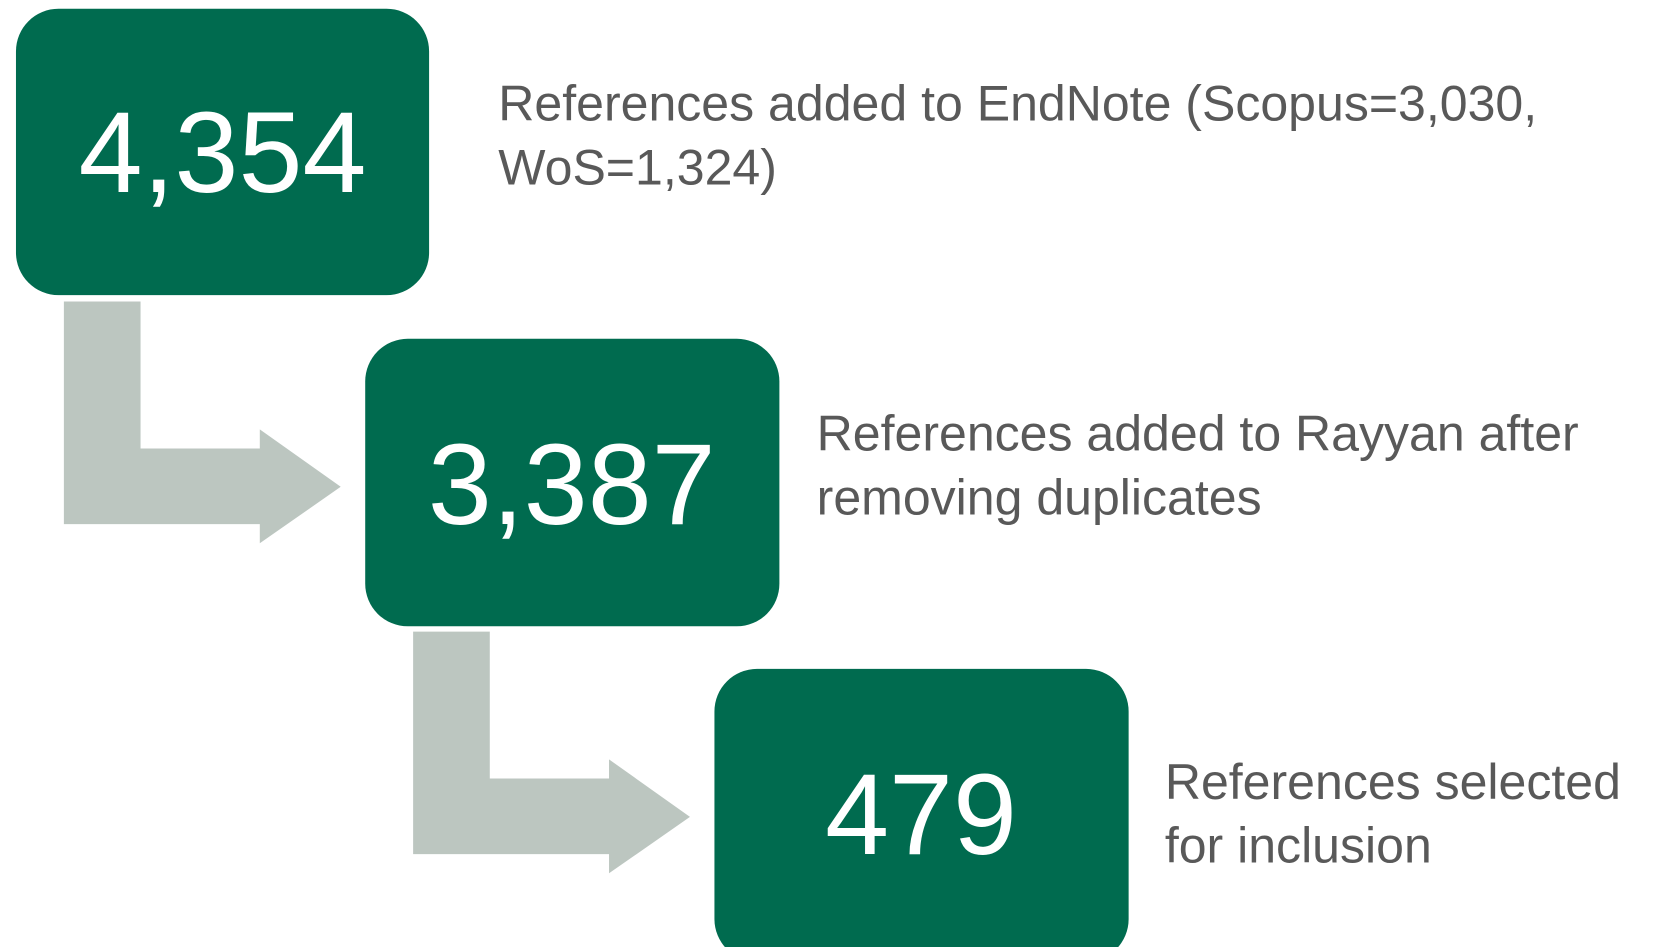  Describe the element at coordinates (1039, 497) in the screenshot. I see `description: removing duplicates` at that location.